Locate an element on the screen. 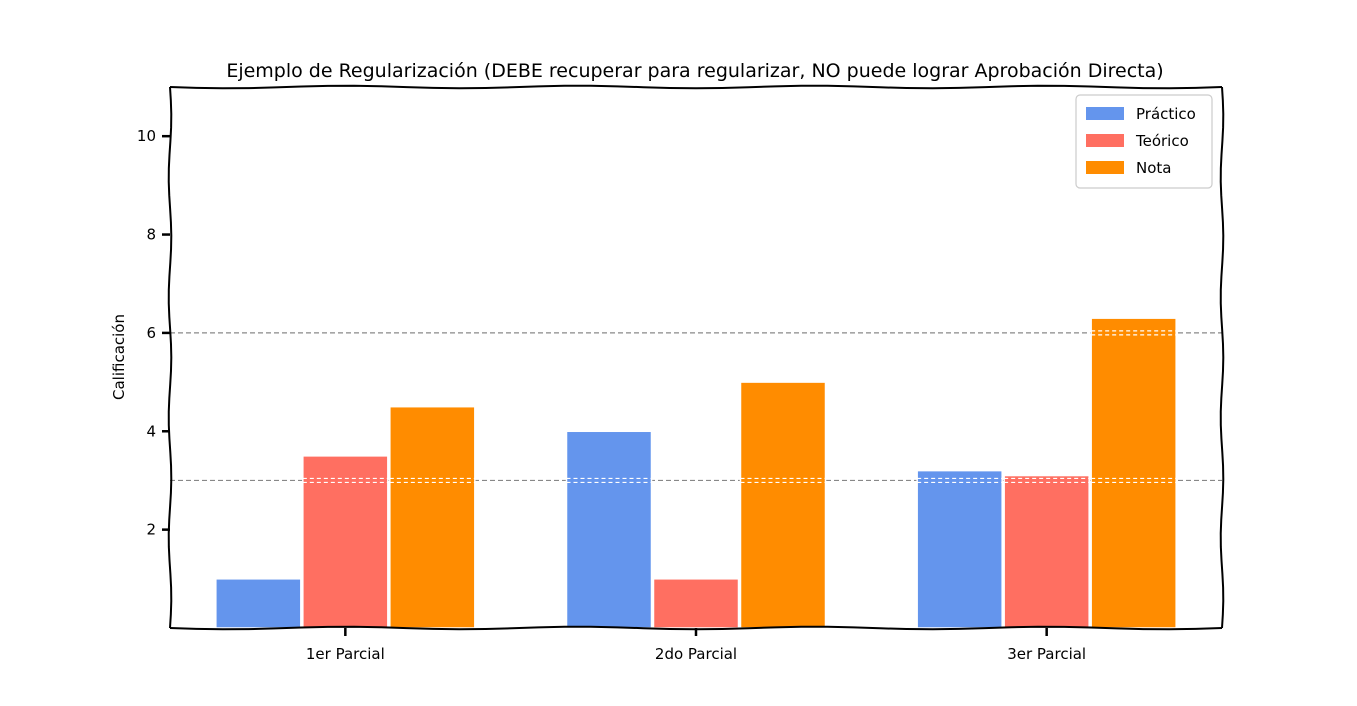 Image resolution: width=1357 pixels, height=706 pixels. legend-label: Nota is located at coordinates (1153, 168).